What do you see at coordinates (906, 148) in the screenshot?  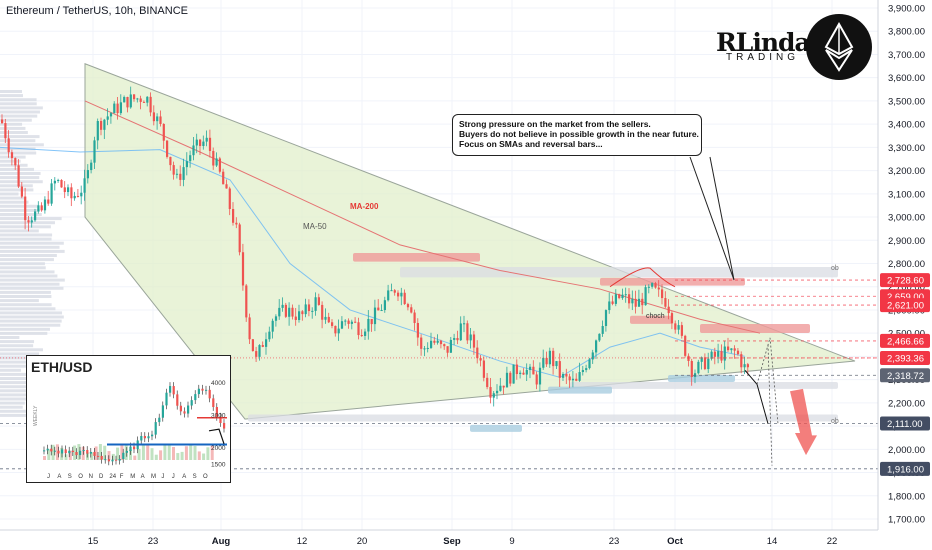 I see `y-tick-label: 3,300.00` at bounding box center [906, 148].